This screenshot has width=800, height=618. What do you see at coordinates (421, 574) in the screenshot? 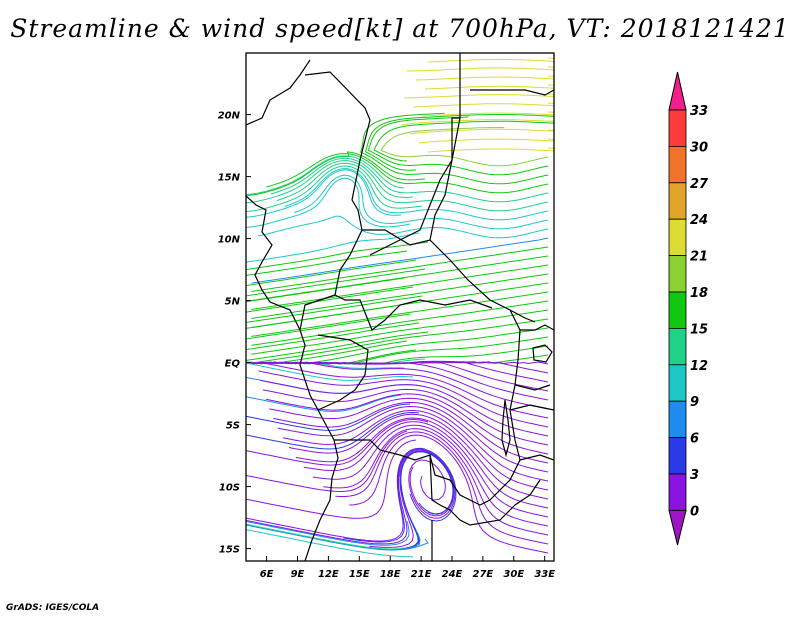
I see `lon-label: 21E` at bounding box center [421, 574].